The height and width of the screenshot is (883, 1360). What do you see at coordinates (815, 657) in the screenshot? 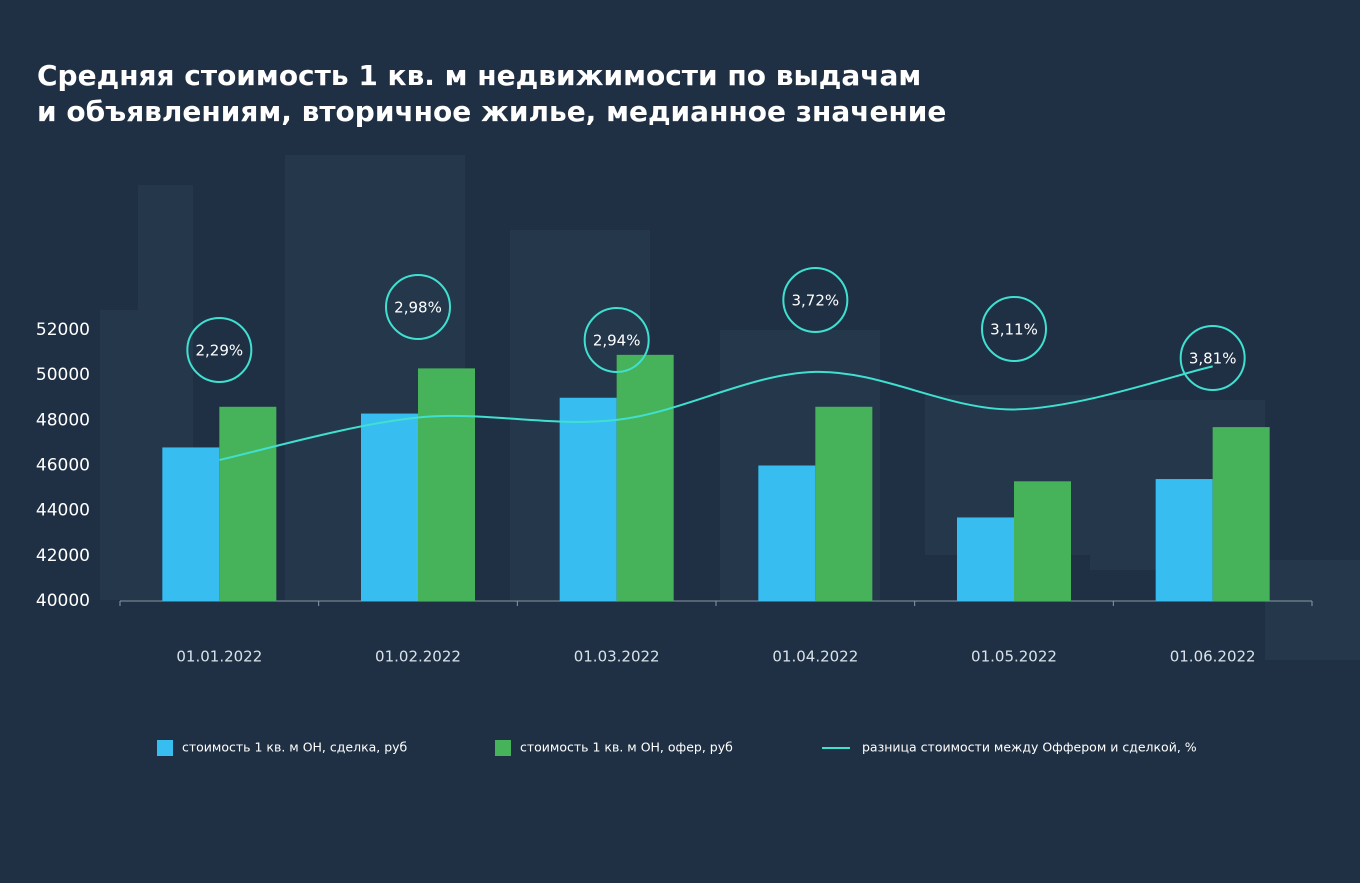
I see `x-tick-label: 01.04.2022` at bounding box center [815, 657].